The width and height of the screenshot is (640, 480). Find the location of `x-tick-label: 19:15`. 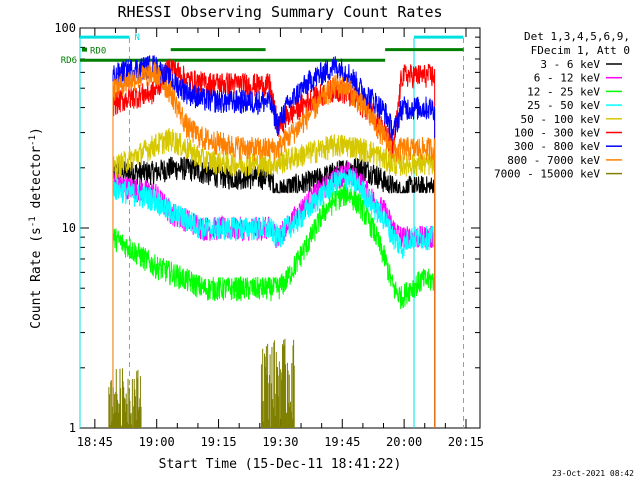

x-tick-label: 19:15 is located at coordinates (218, 442).